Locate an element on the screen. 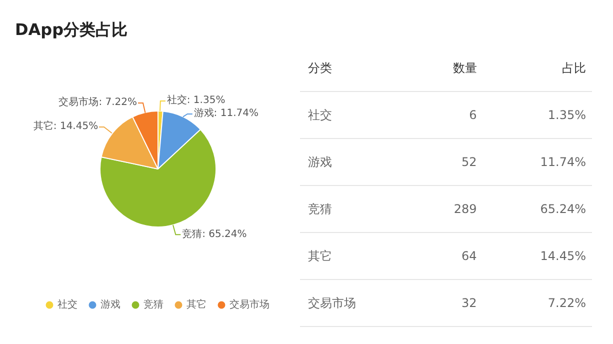 This screenshot has width=613, height=344. category-label: 游戏 is located at coordinates (357, 162).